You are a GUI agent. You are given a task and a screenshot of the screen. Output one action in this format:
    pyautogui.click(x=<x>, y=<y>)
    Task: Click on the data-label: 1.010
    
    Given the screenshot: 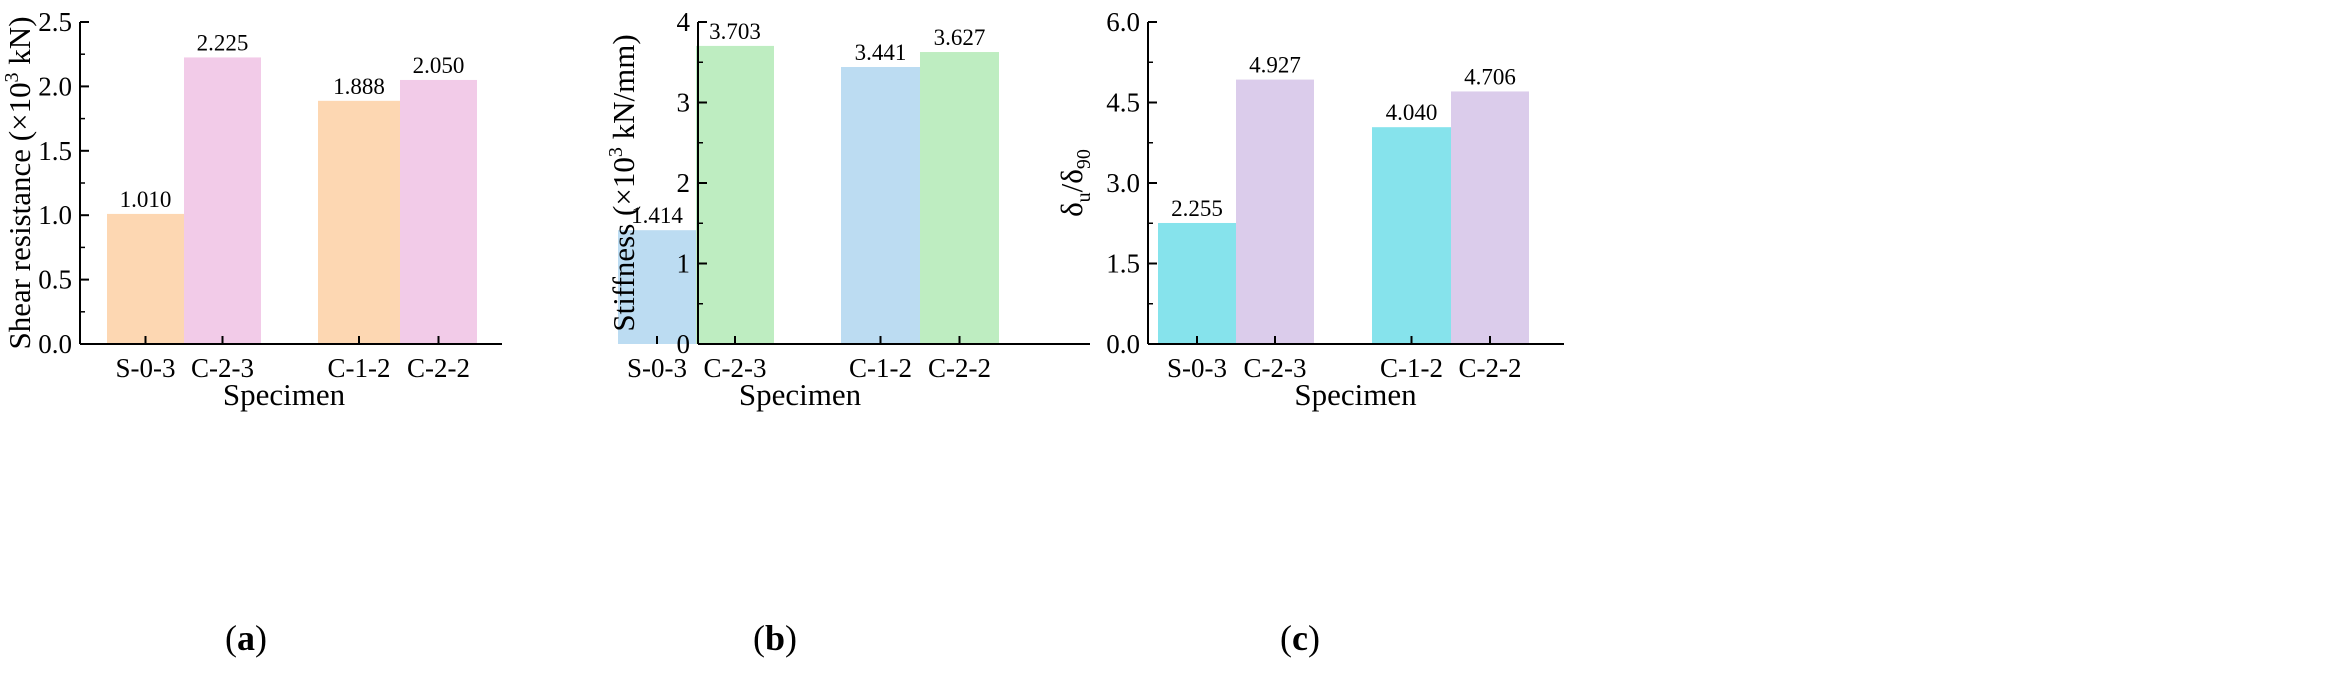 What is the action you would take?
    pyautogui.click(x=146, y=199)
    